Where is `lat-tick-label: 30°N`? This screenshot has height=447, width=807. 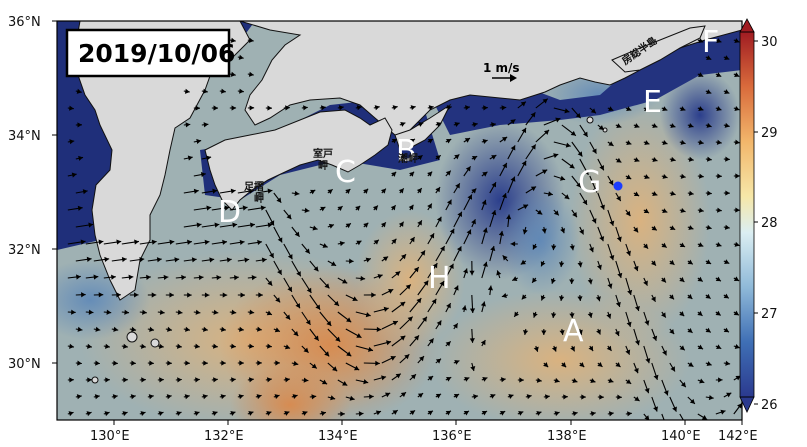 lat-tick-label: 30°N is located at coordinates (24, 364).